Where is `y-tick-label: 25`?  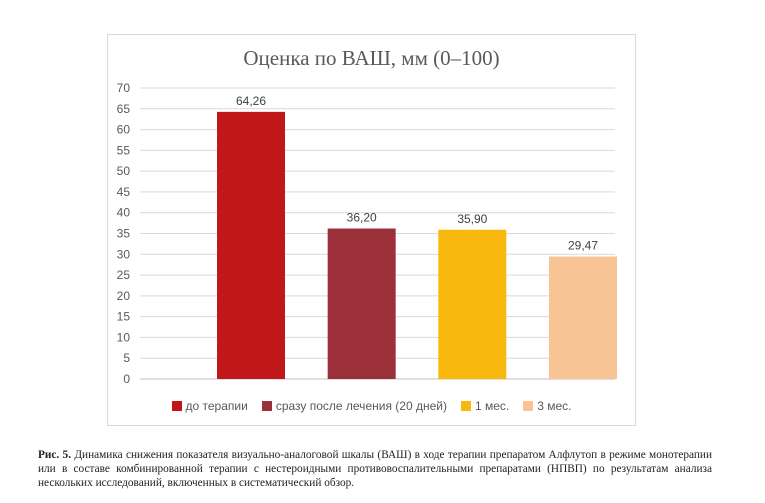
y-tick-label: 25 is located at coordinates (124, 275).